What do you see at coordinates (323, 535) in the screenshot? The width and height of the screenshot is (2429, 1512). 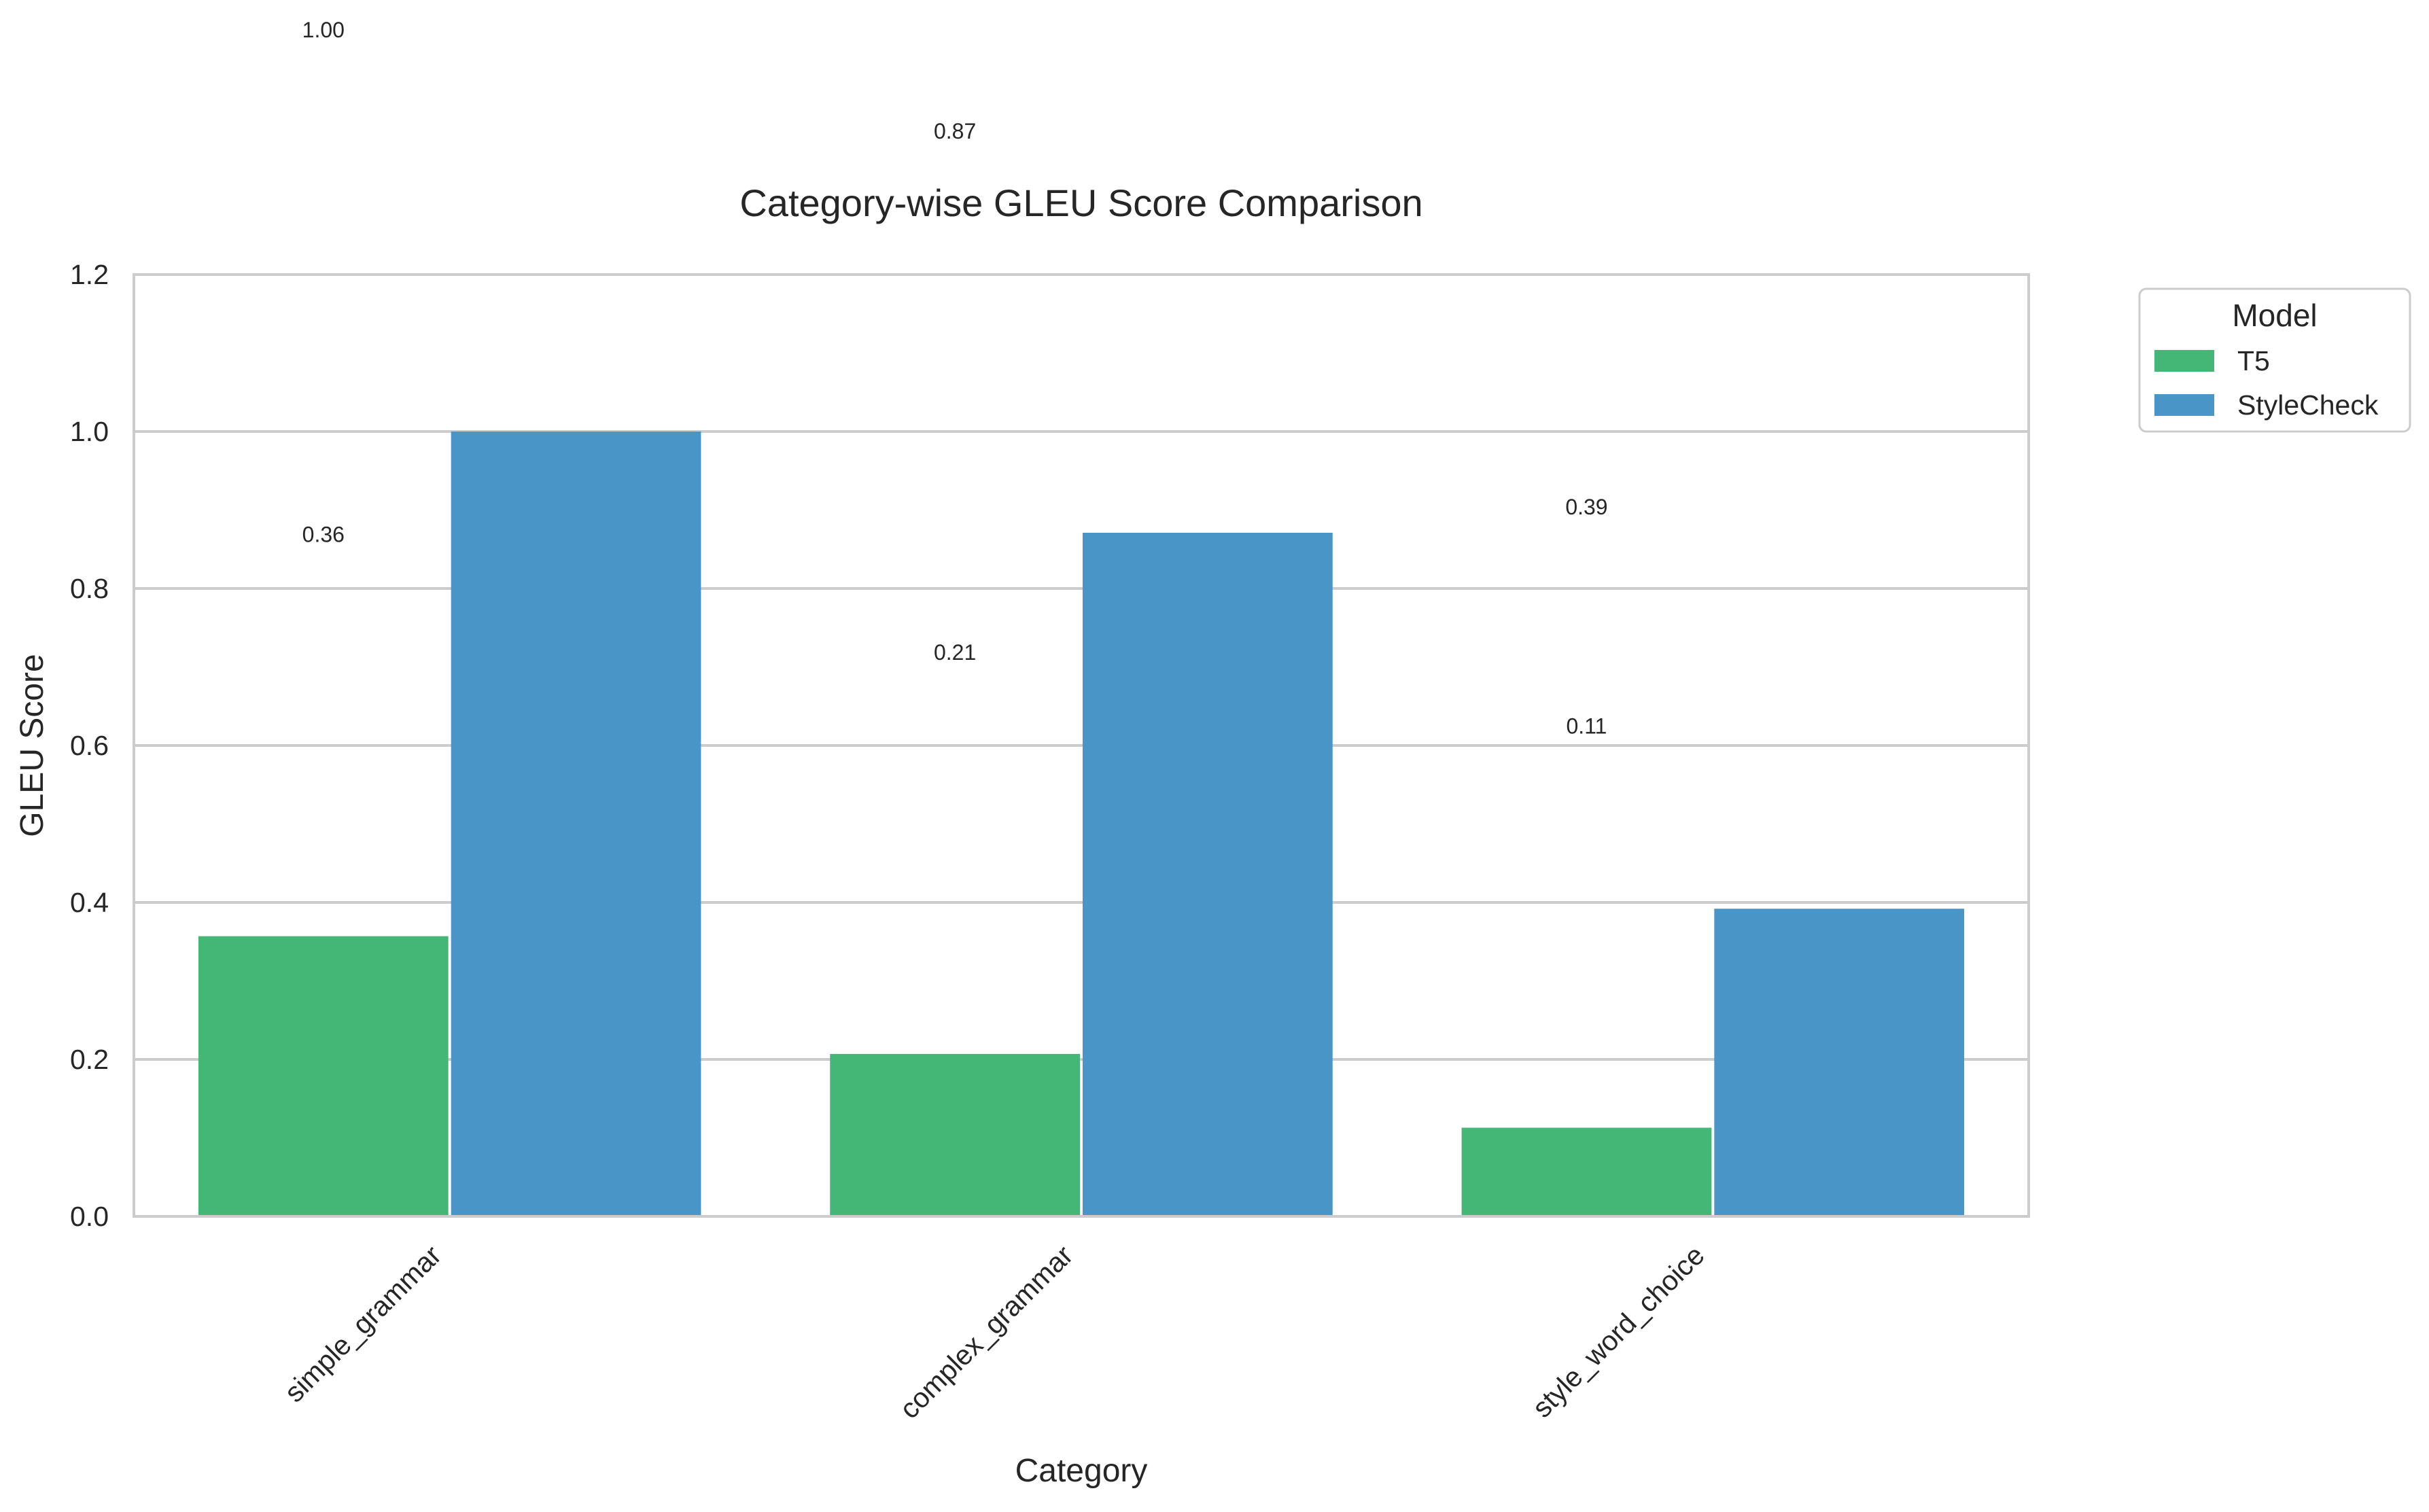 I see `data-label-t5-simple-grammar: 0.36` at bounding box center [323, 535].